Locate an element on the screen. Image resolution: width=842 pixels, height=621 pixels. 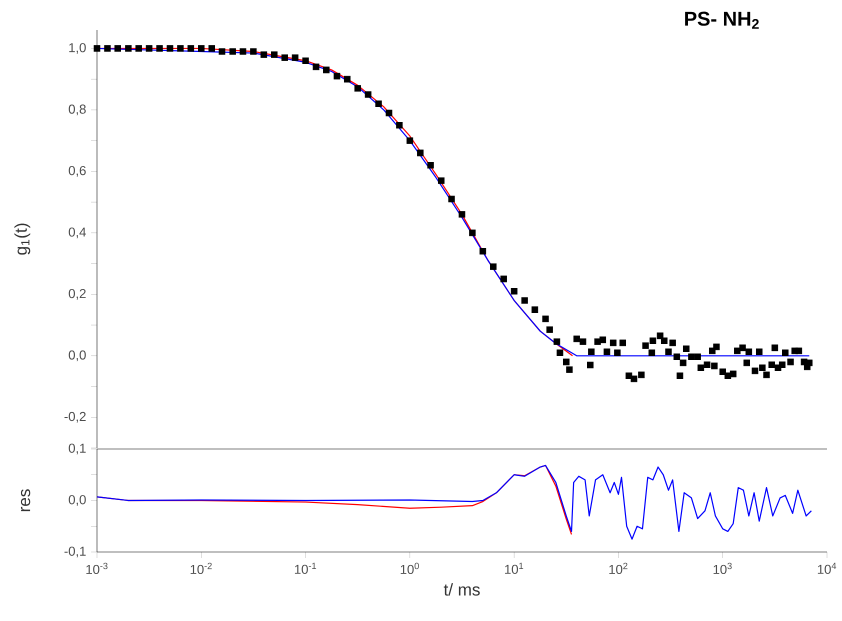
x-tick-label: 10$^{-1}$ is located at coordinates (305, 568).